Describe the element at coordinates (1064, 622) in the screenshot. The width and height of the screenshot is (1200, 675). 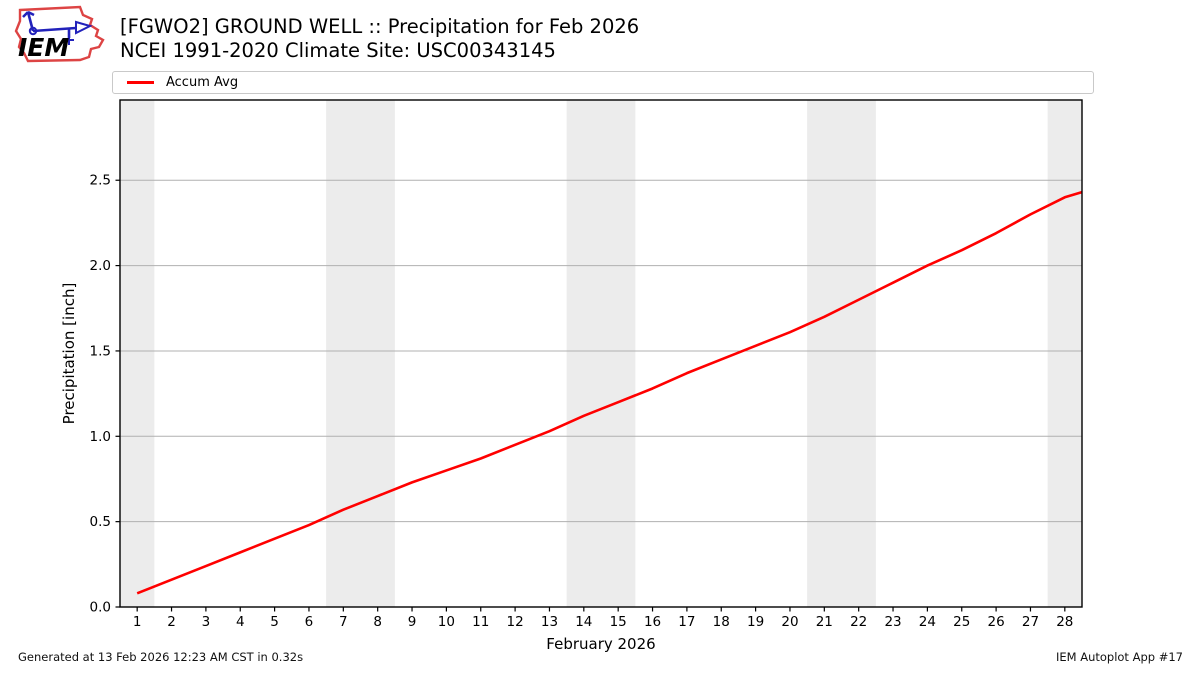
I see `x-tick-label: 28` at that location.